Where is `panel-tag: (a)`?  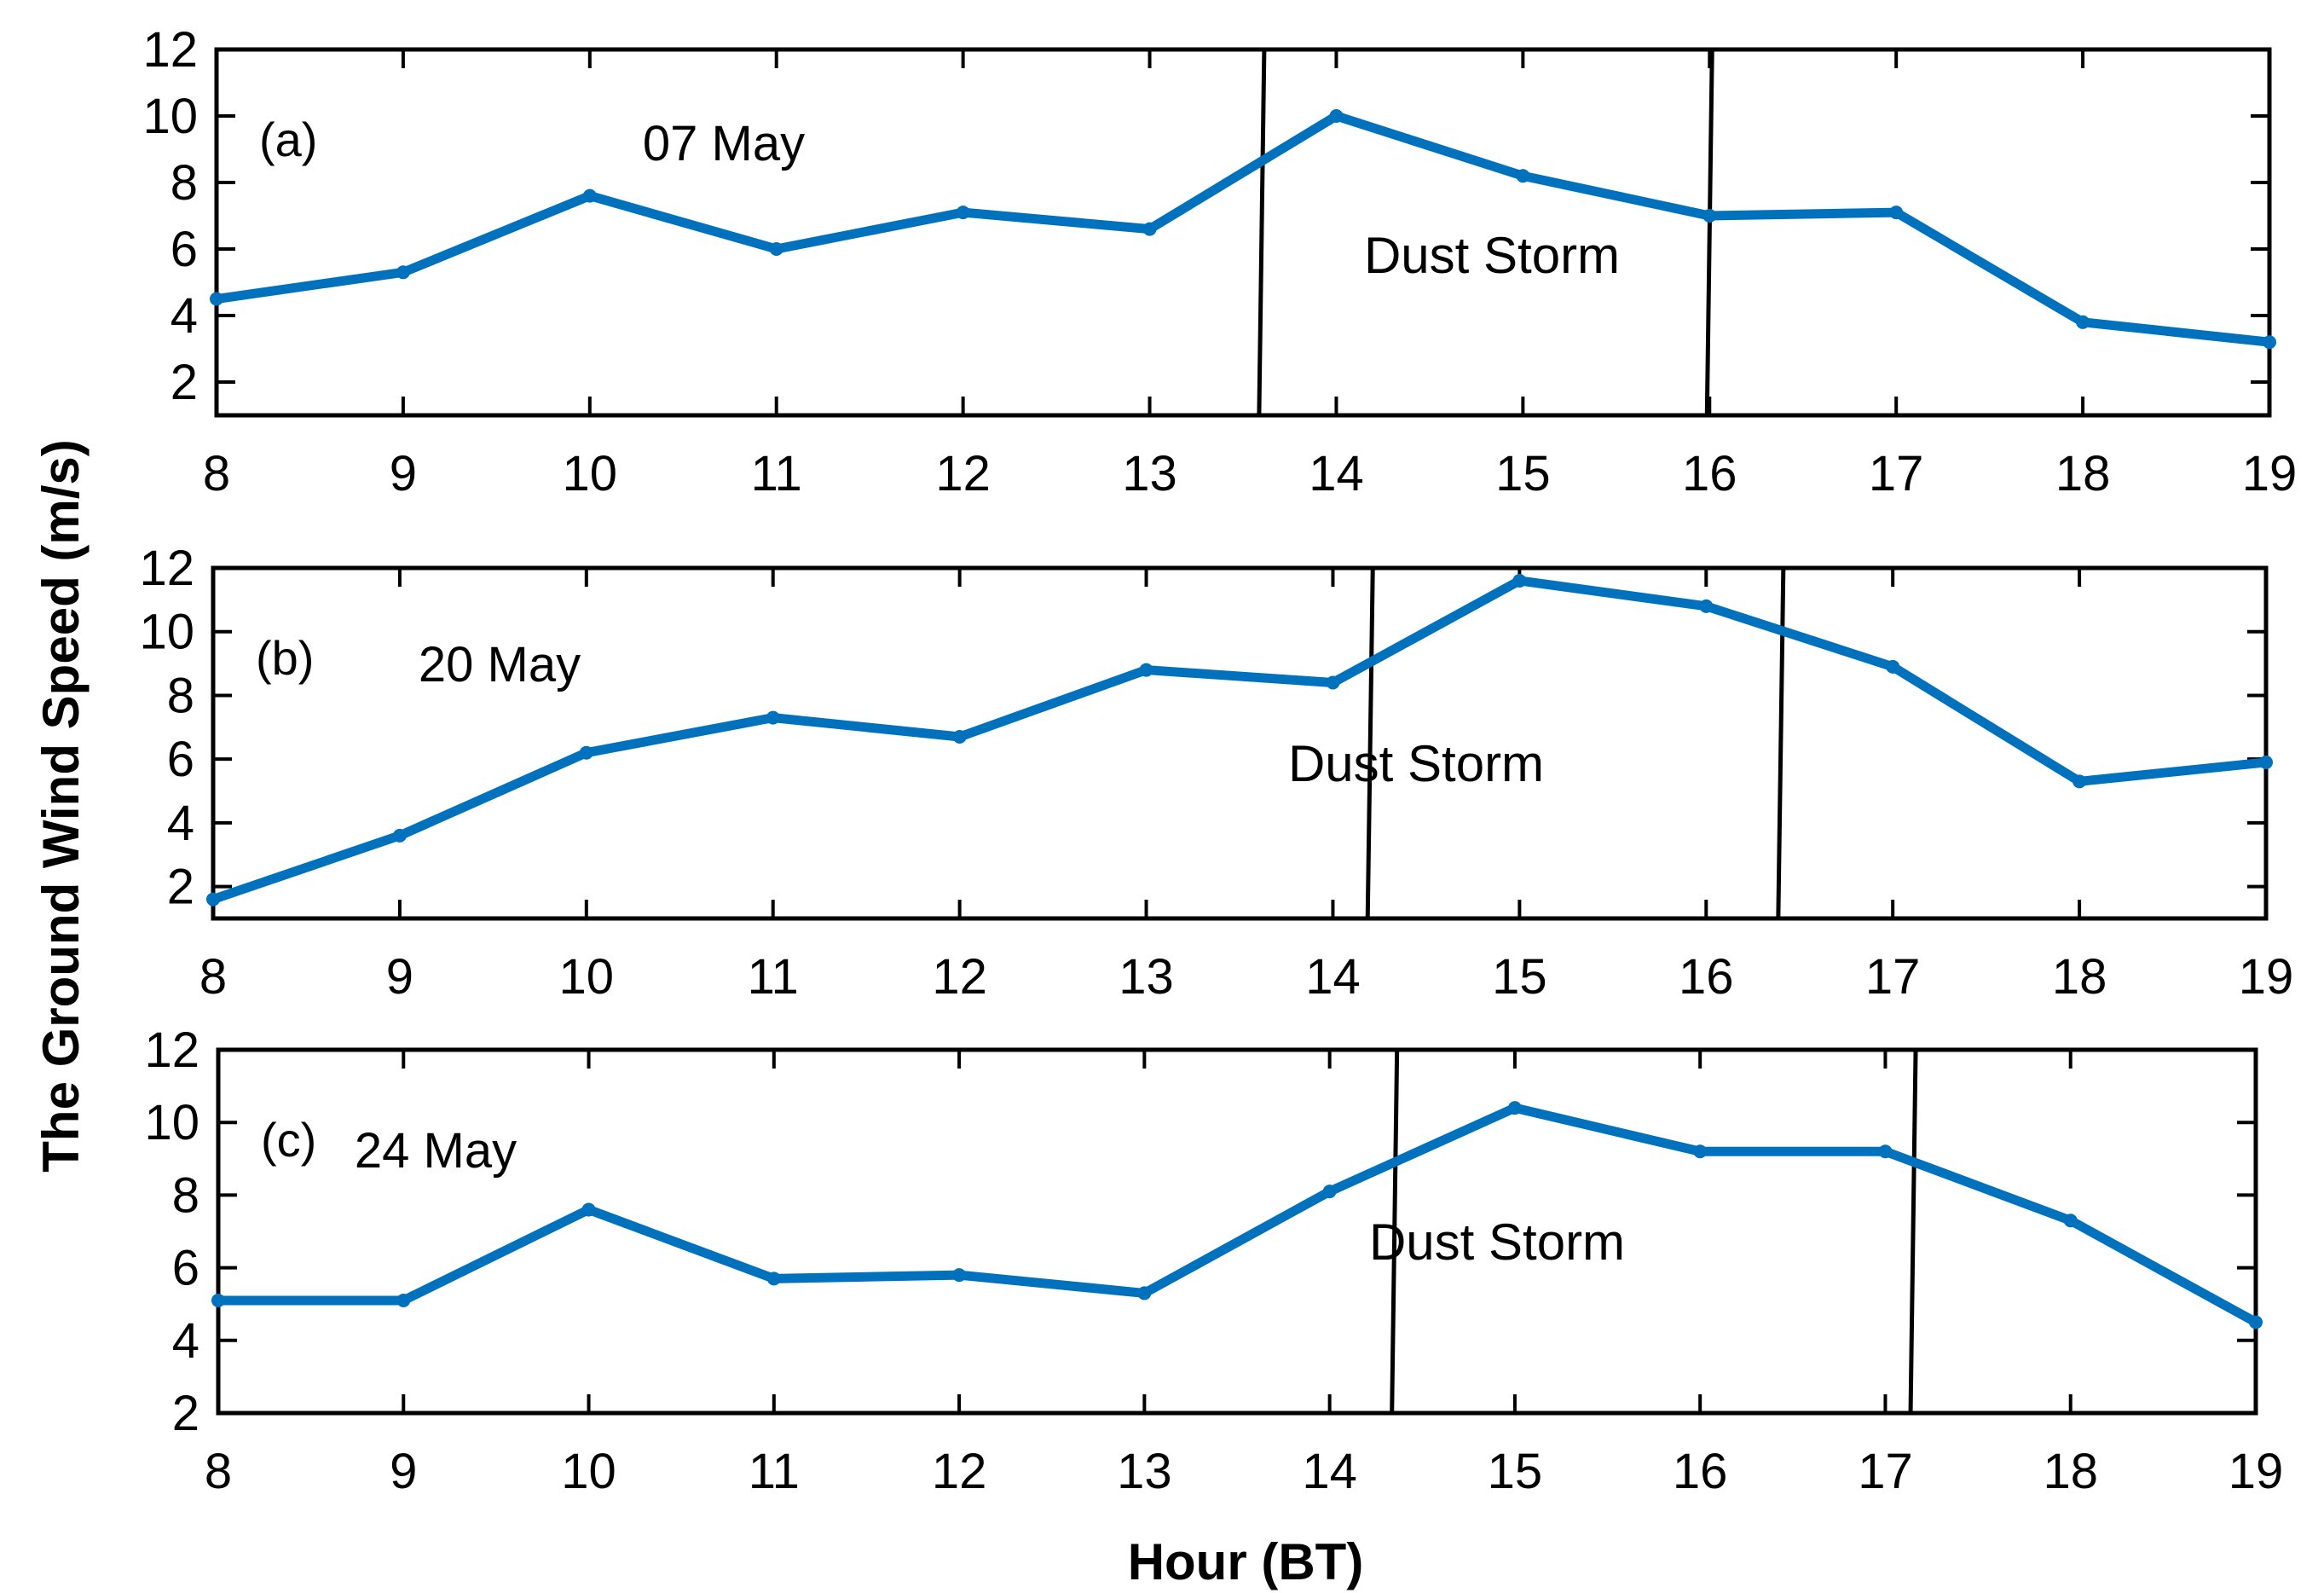 panel-tag: (a) is located at coordinates (288, 139).